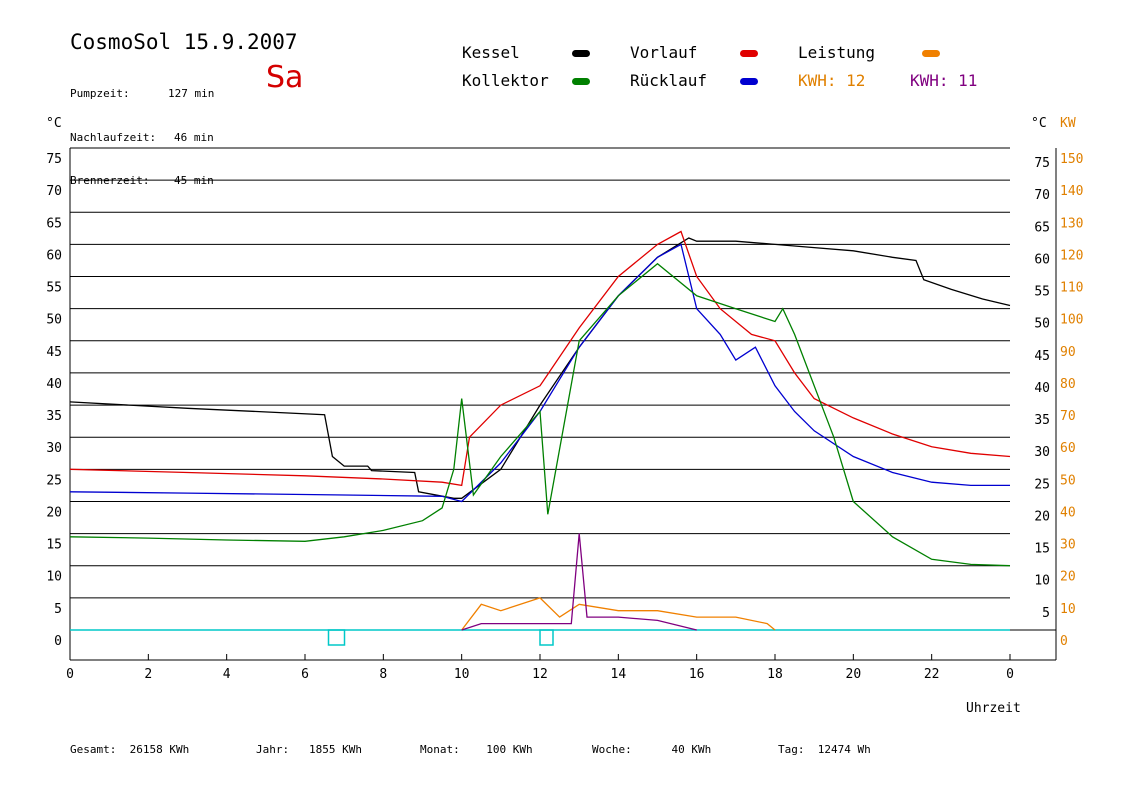 The image size is (1148, 812). Describe the element at coordinates (476, 749) in the screenshot. I see `footer-monat: Monat: 100 KWh` at that location.